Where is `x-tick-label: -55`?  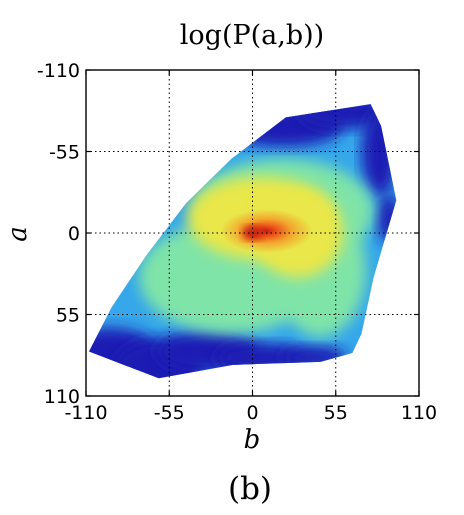
x-tick-label: -55 is located at coordinates (169, 413).